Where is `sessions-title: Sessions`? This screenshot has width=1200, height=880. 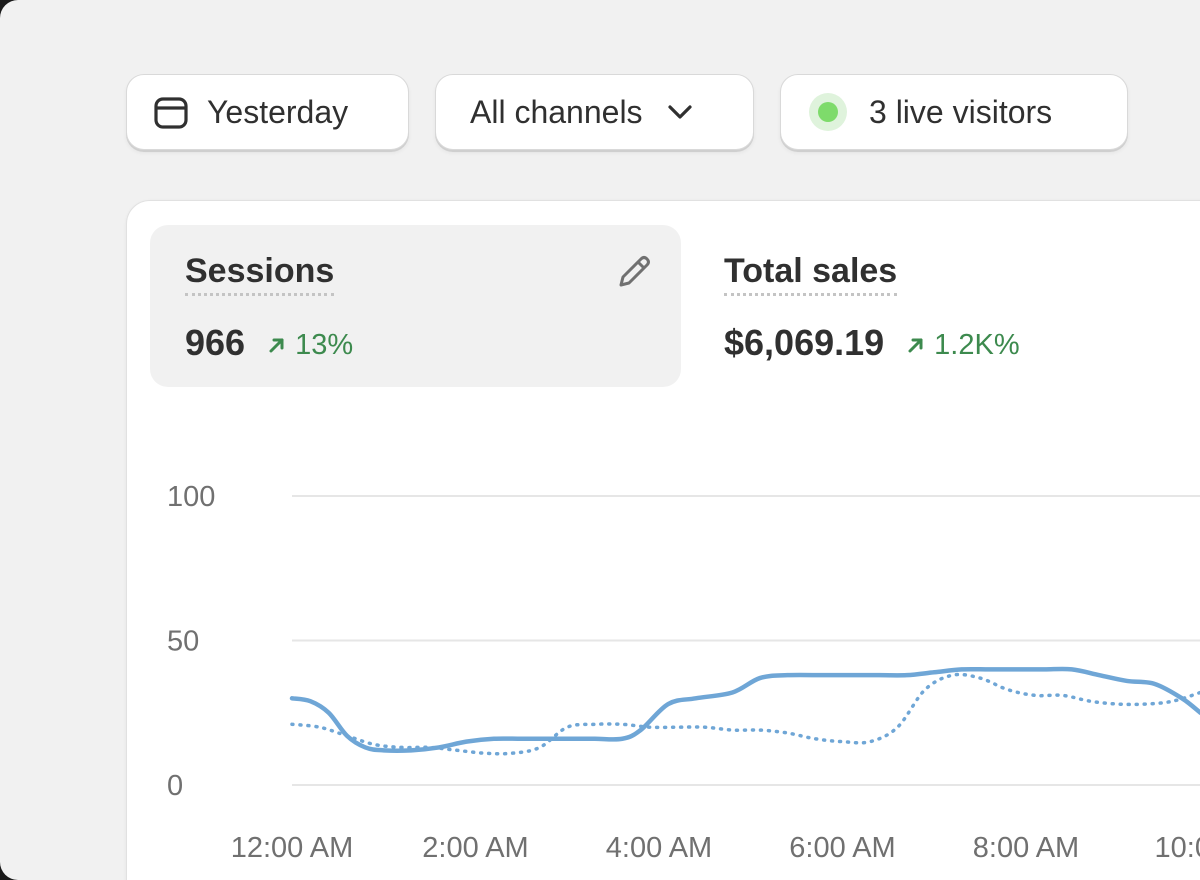
sessions-title: Sessions is located at coordinates (260, 273).